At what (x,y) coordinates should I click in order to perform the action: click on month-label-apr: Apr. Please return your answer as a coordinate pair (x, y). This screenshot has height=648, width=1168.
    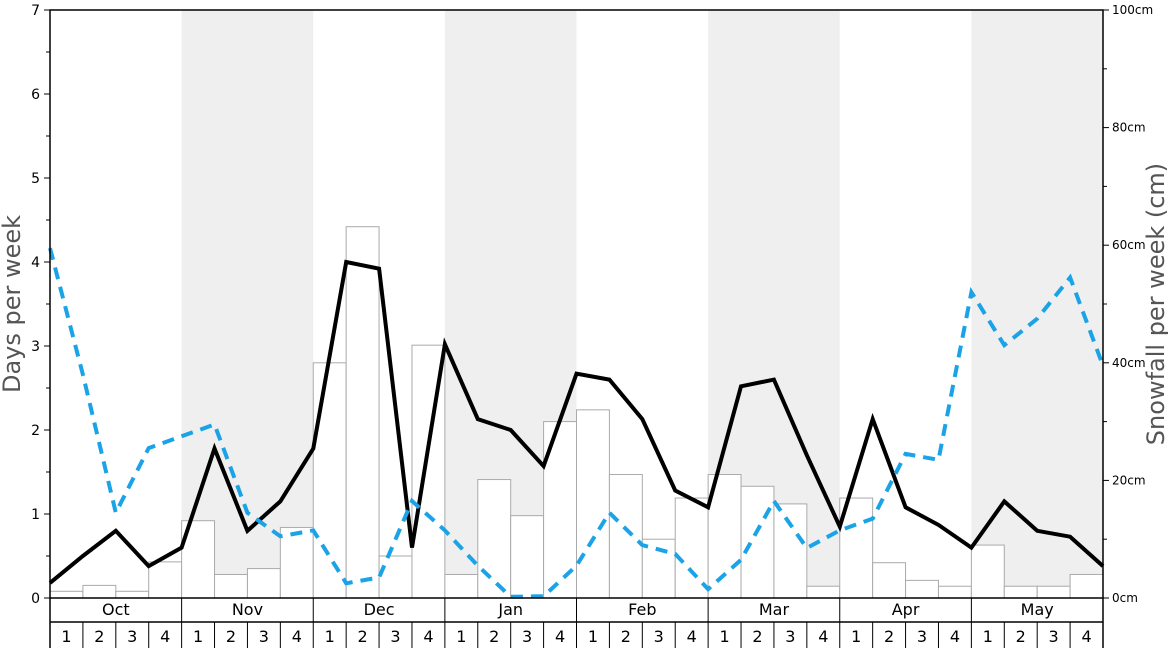
    Looking at the image, I should click on (906, 609).